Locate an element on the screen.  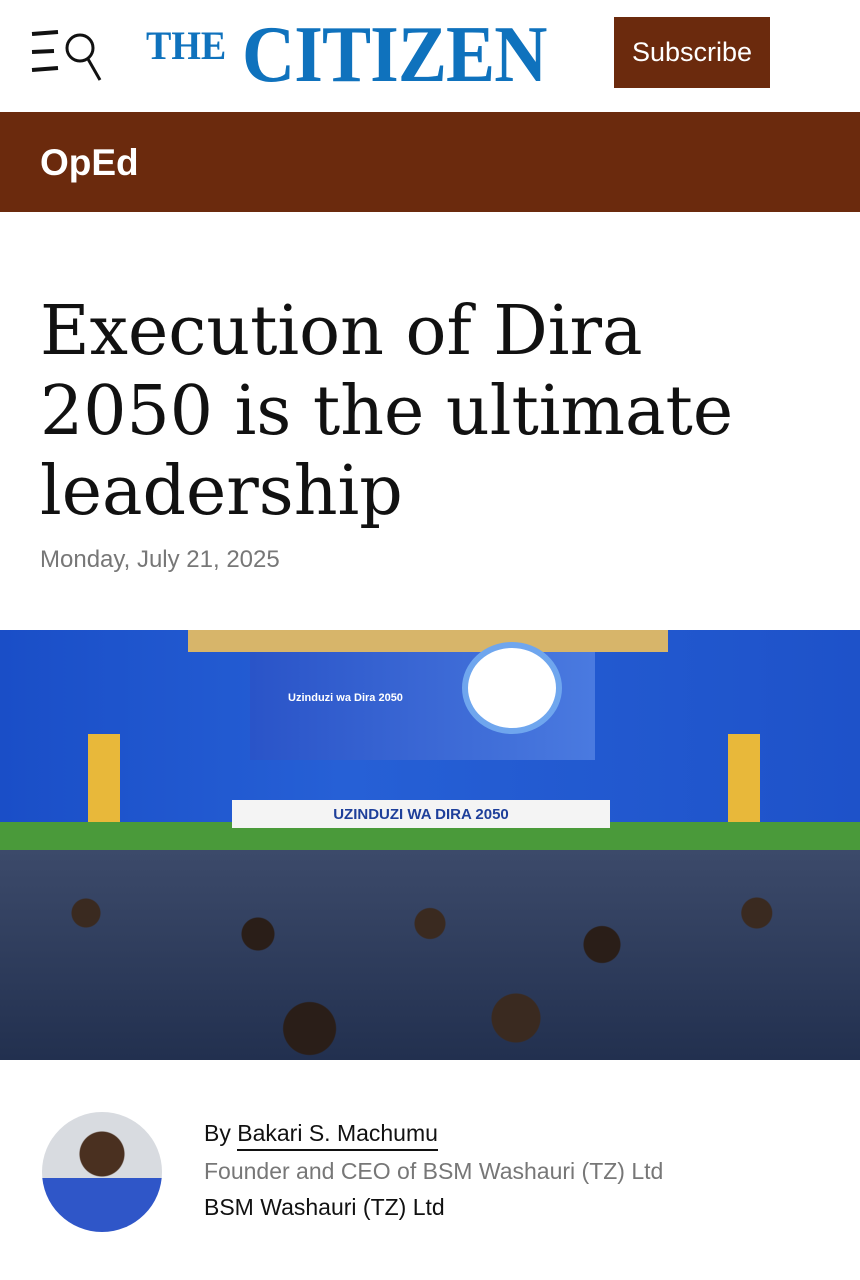
author-role: Founder and CEO of BSM Washauri (TZ) Ltd is located at coordinates (434, 1171).